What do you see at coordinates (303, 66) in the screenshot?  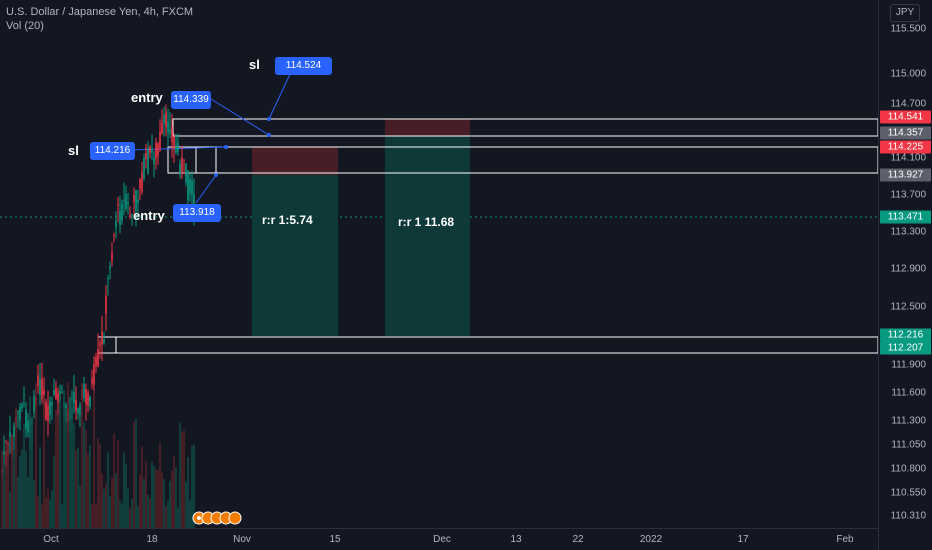 I see `sl-top-callout: 114.524` at bounding box center [303, 66].